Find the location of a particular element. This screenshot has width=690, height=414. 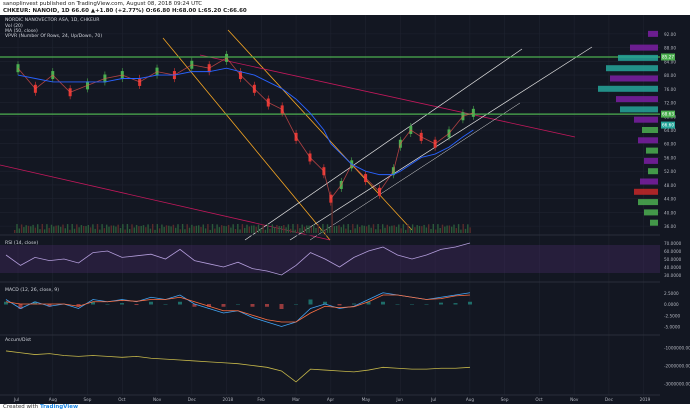

x-tick-label: Feb is located at coordinates (261, 399).